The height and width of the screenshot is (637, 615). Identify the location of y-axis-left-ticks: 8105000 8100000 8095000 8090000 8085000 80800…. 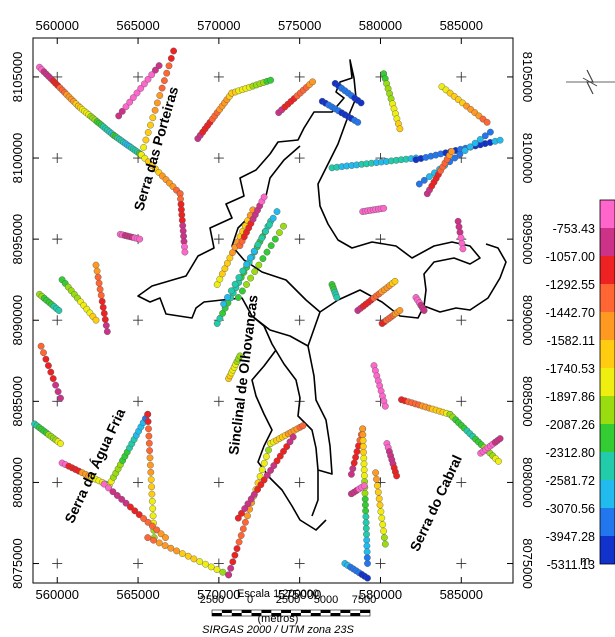
(24, 320).